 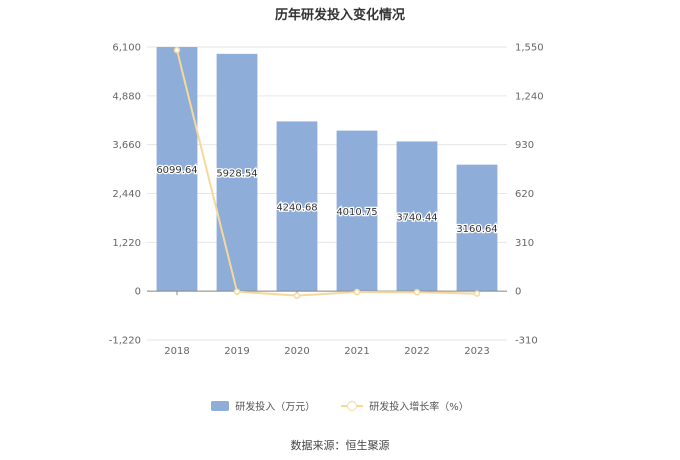 I want to click on chart-legend: 研发投入（万元） 研发投入增长率（%）, so click(x=340, y=405).